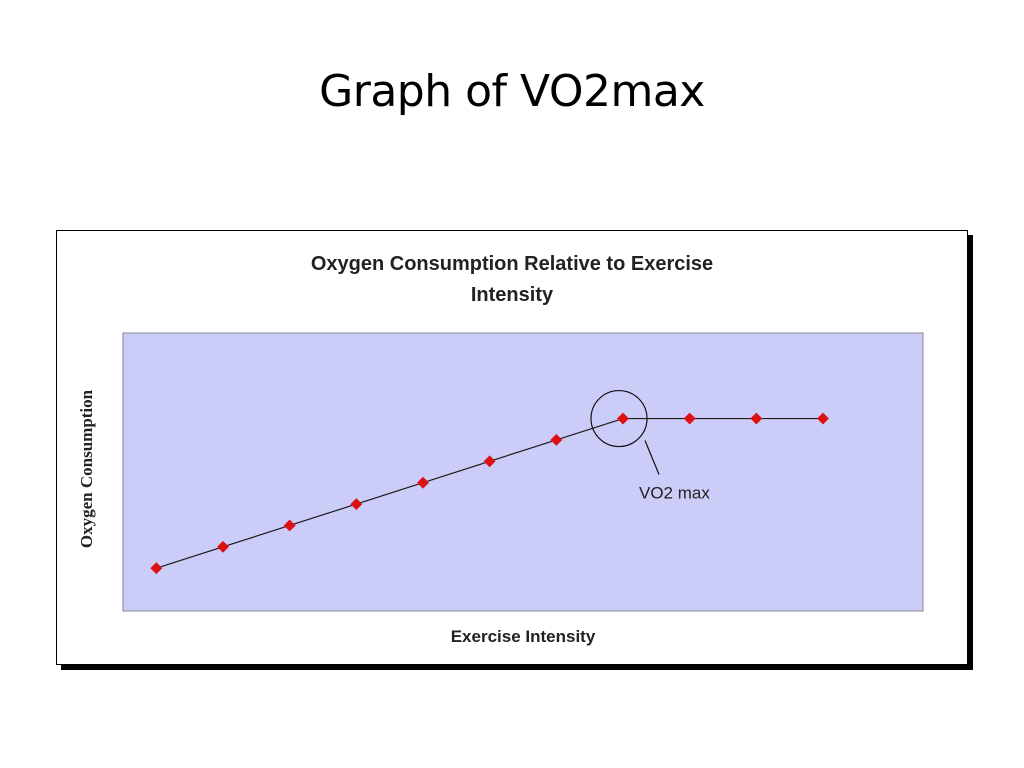 The image size is (1024, 768). Describe the element at coordinates (512, 91) in the screenshot. I see `slide-title: Graph of VO2max` at that location.